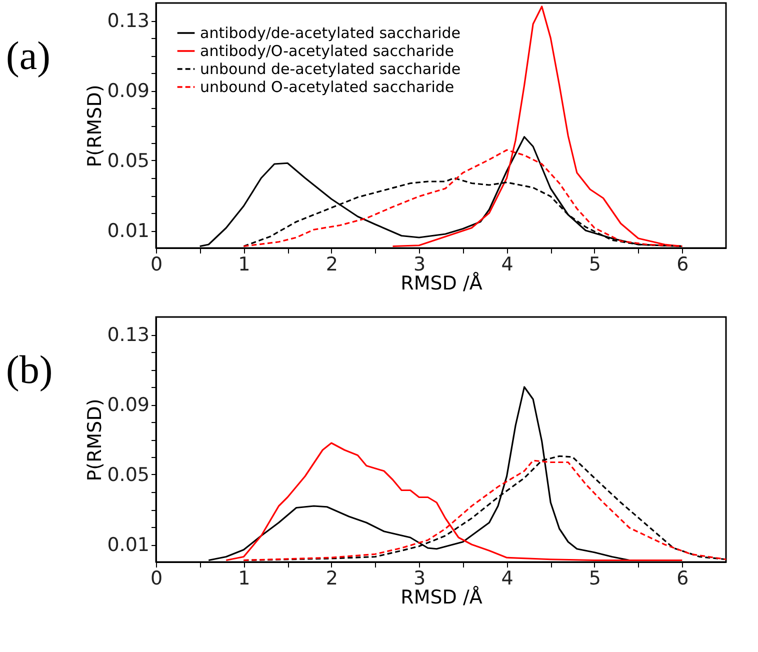 Image resolution: width=758 pixels, height=652 pixels. I want to click on legend-label: unbound O-acetylated saccharide, so click(327, 87).